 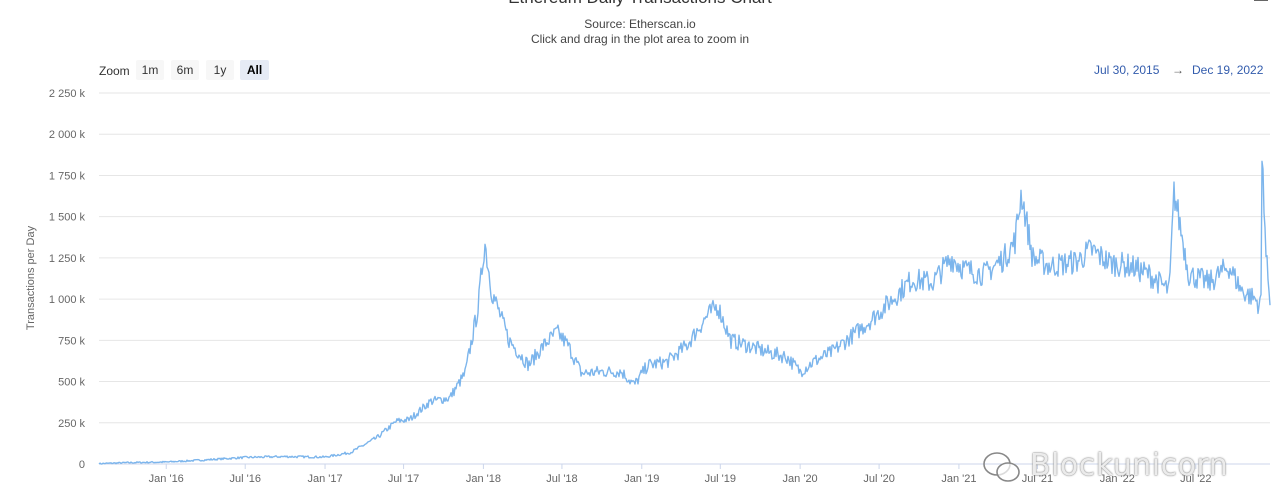 What do you see at coordinates (1228, 70) in the screenshot?
I see `range-to-input: Dec 19, 2022` at bounding box center [1228, 70].